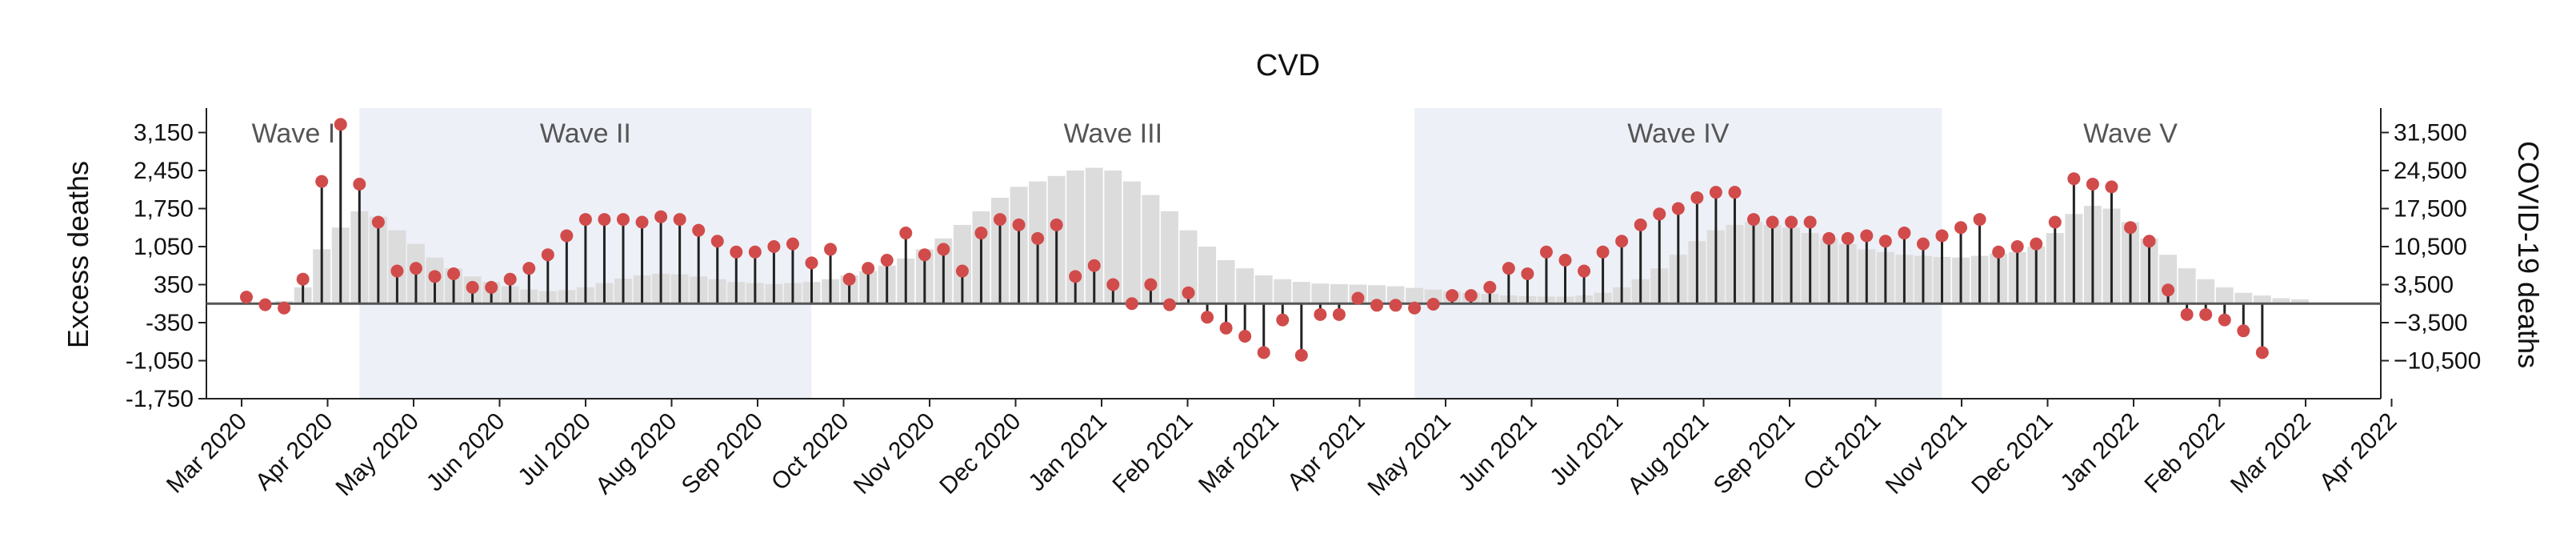  I want to click on right-tick-label: 3,500, so click(2424, 285).